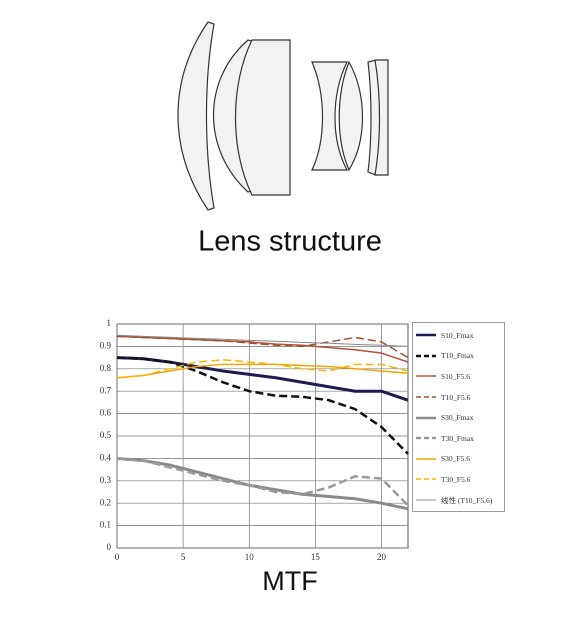 The height and width of the screenshot is (619, 586). I want to click on legend-entry: T10_F5.6, so click(458, 397).